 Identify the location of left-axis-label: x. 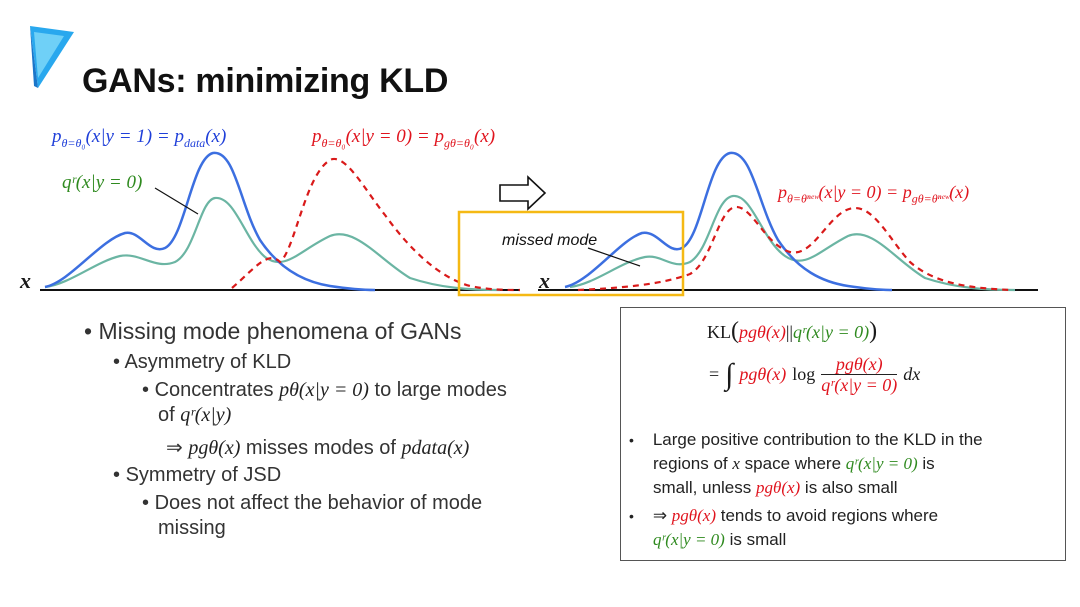
(25, 280).